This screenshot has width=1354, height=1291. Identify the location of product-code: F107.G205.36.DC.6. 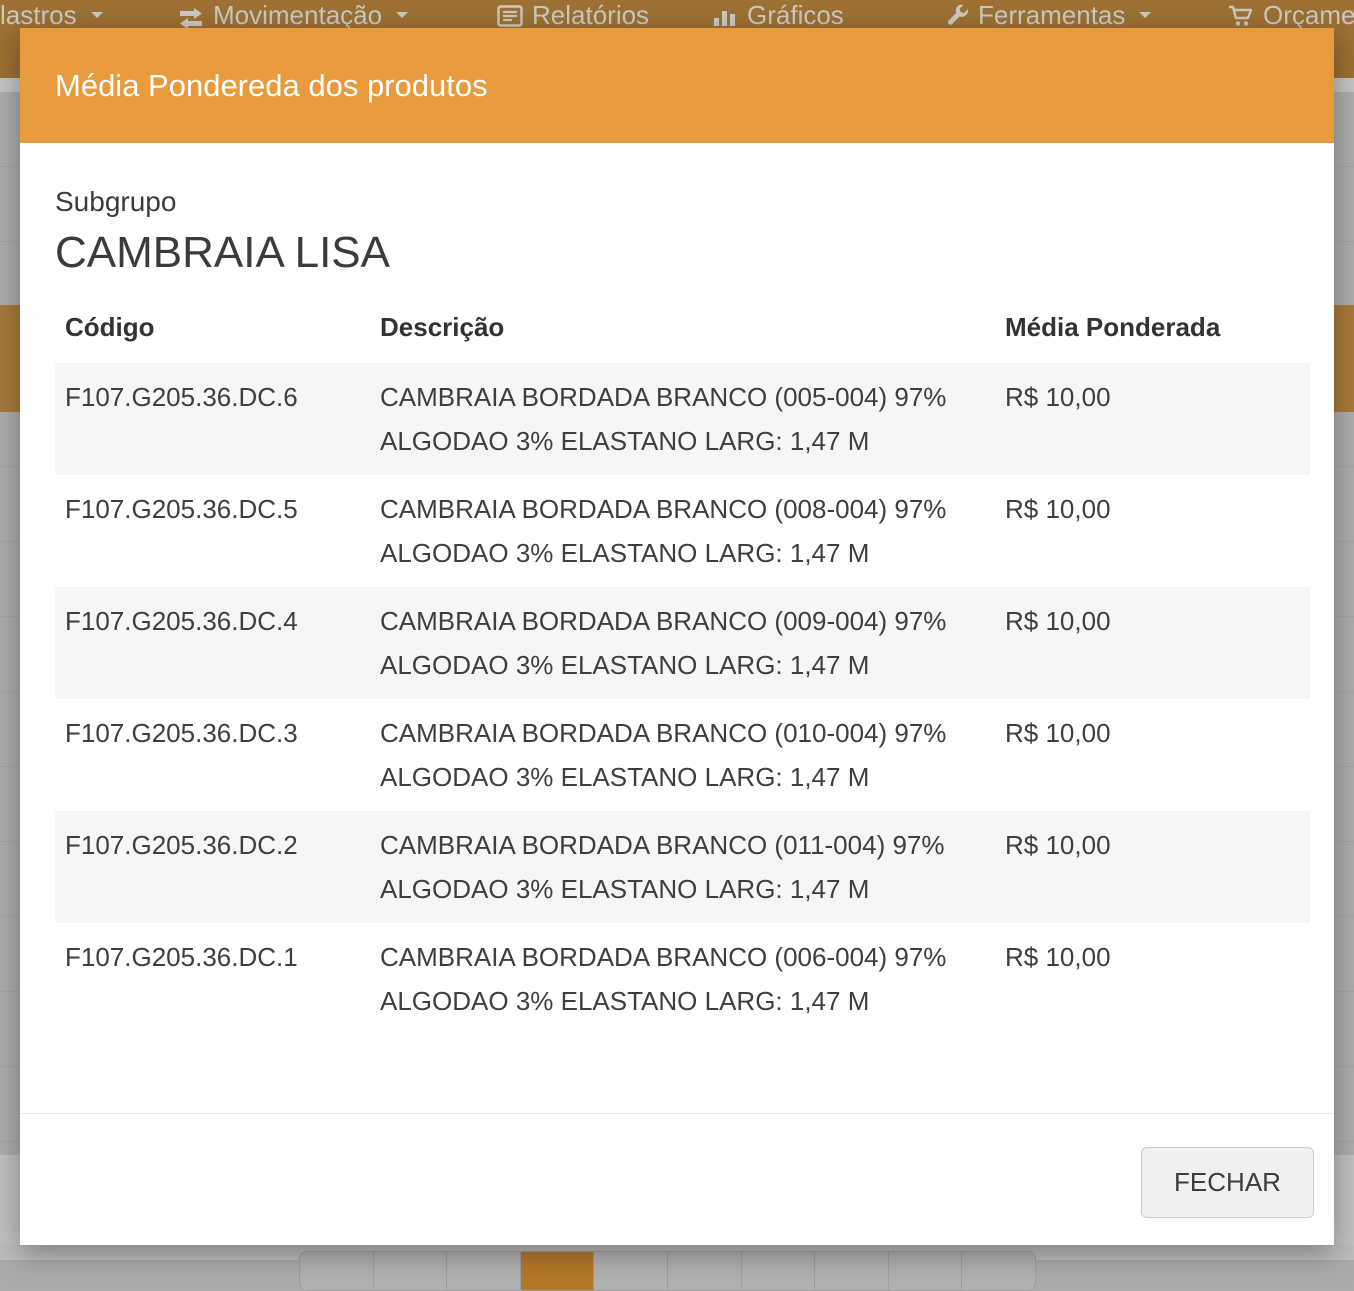
(181, 397).